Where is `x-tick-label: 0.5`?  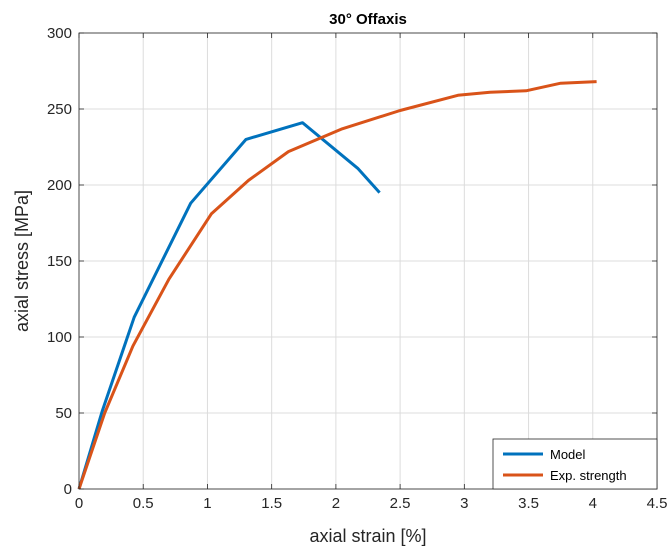
x-tick-label: 0.5 is located at coordinates (143, 503).